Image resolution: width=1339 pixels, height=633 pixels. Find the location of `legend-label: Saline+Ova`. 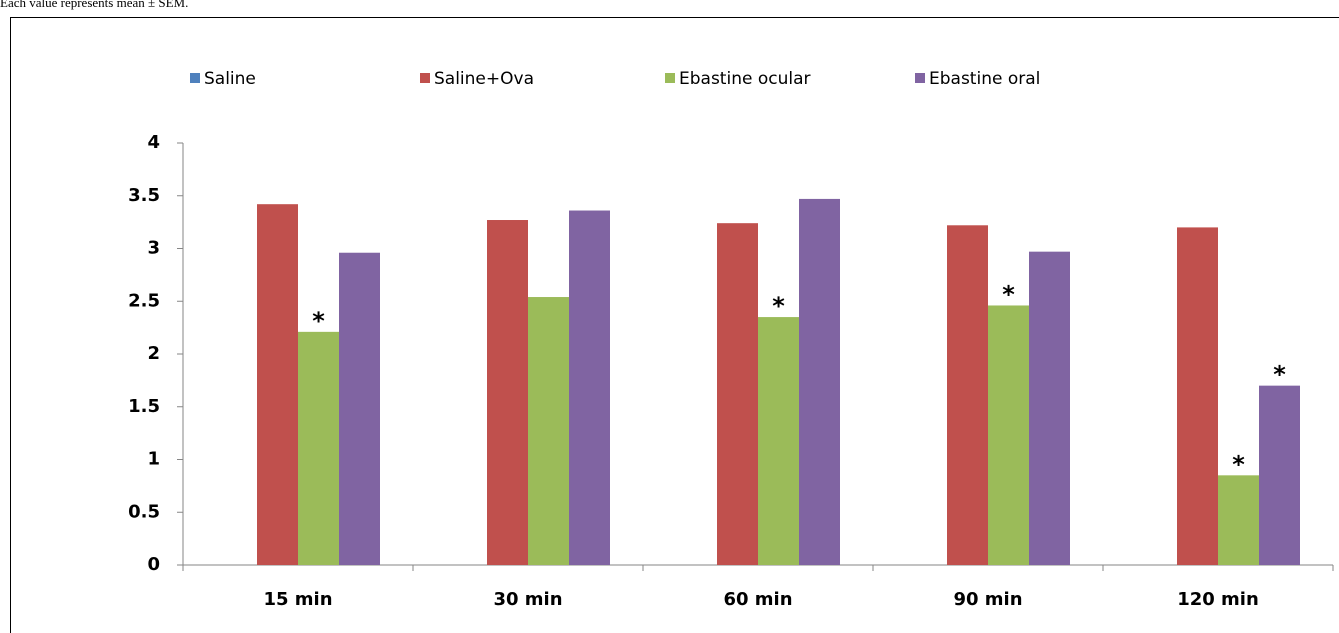

legend-label: Saline+Ova is located at coordinates (484, 79).